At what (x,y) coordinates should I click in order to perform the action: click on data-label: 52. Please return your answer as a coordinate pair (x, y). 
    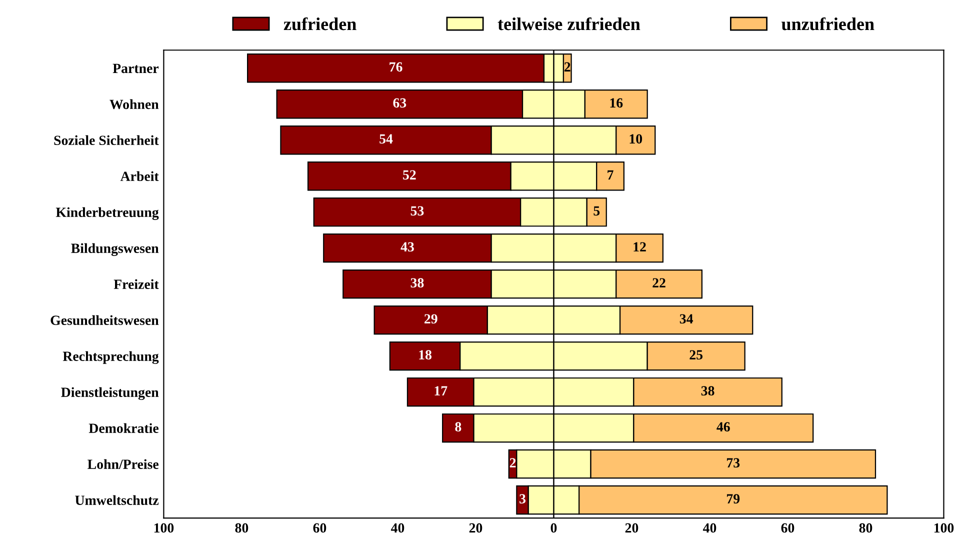
    Looking at the image, I should click on (409, 175).